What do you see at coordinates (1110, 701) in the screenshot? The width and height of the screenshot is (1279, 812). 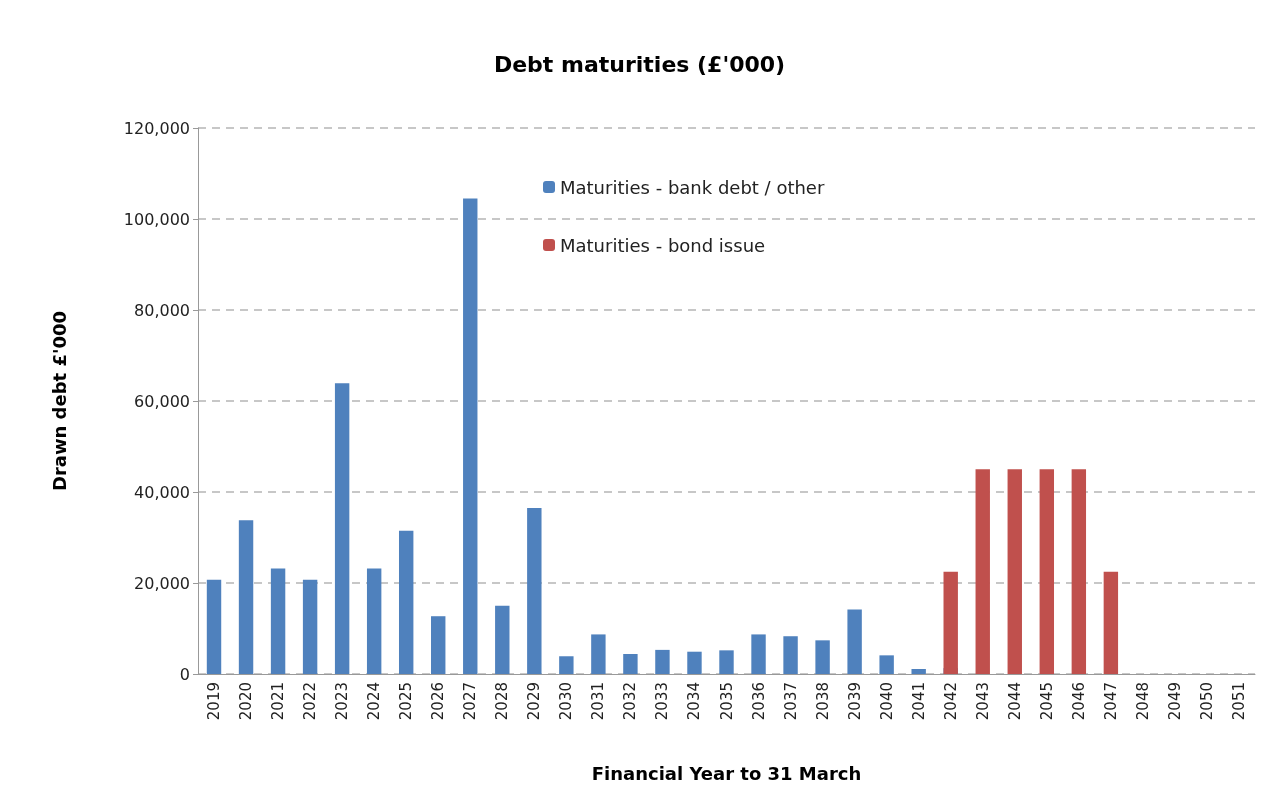 I see `x-tick-label: 2047` at bounding box center [1110, 701].